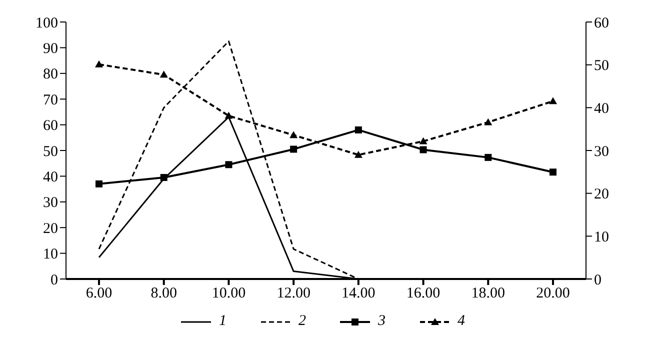 The height and width of the screenshot is (346, 657). I want to click on legend-label: 1, so click(222, 321).